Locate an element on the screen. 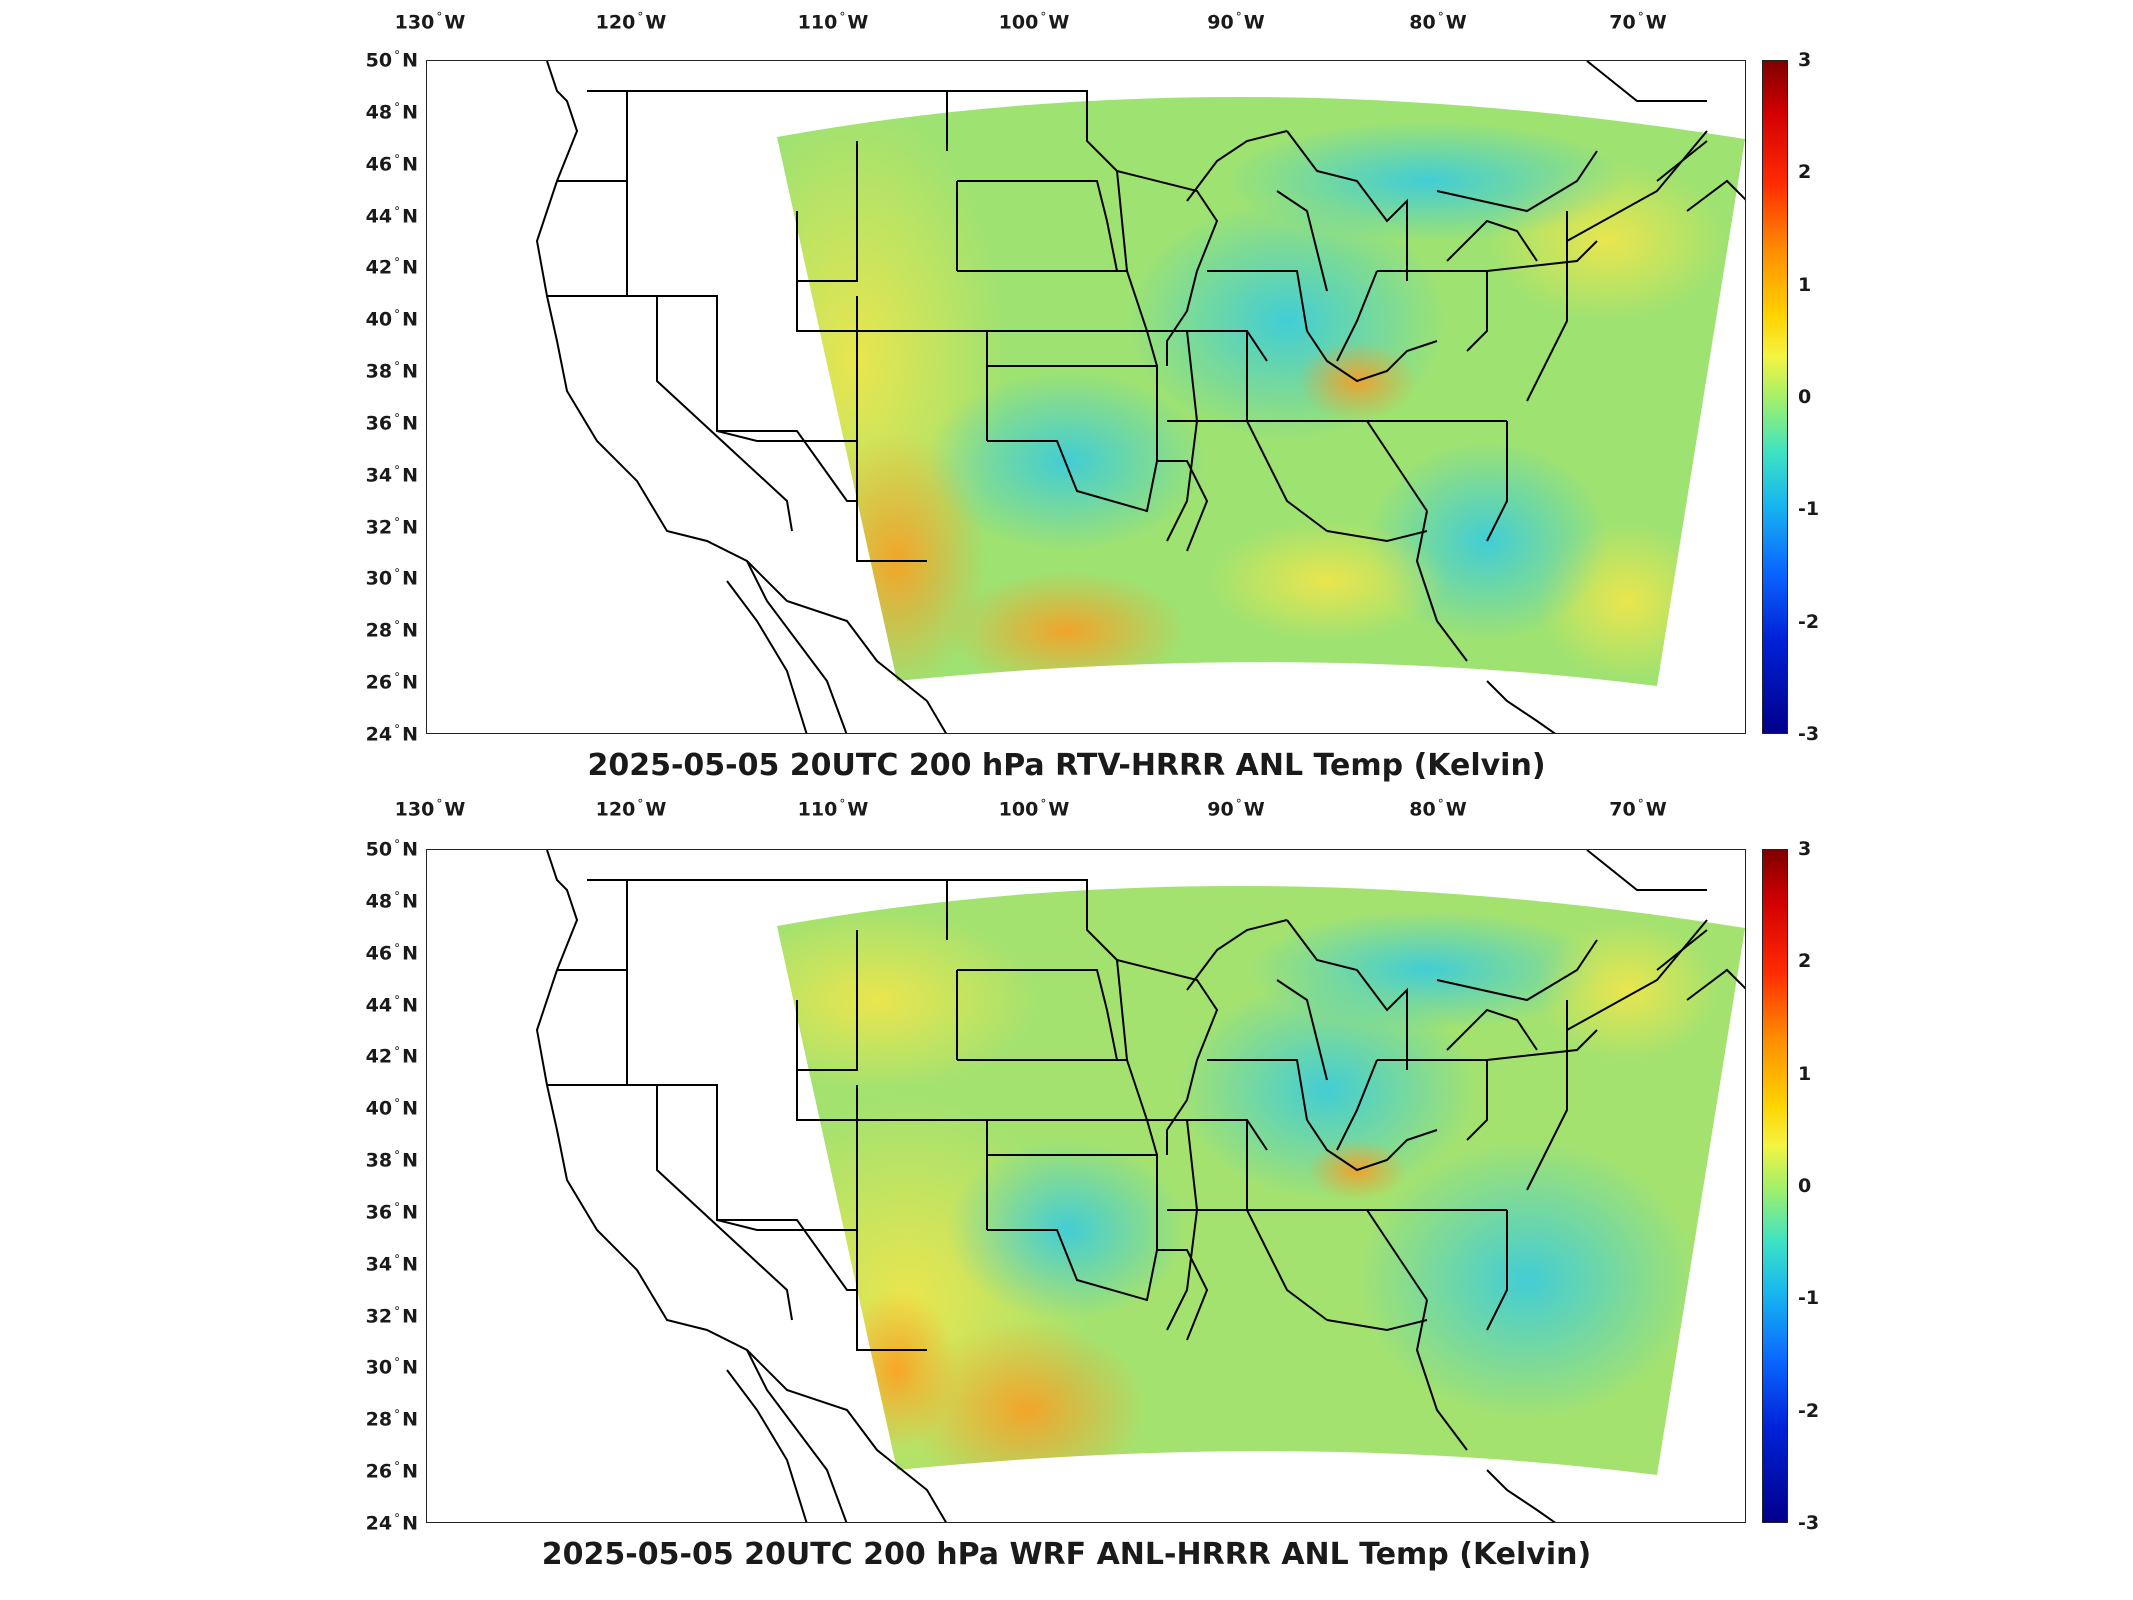 Image resolution: width=2133 pixels, height=1600 pixels. colorbar-bottom is located at coordinates (1775, 1186).